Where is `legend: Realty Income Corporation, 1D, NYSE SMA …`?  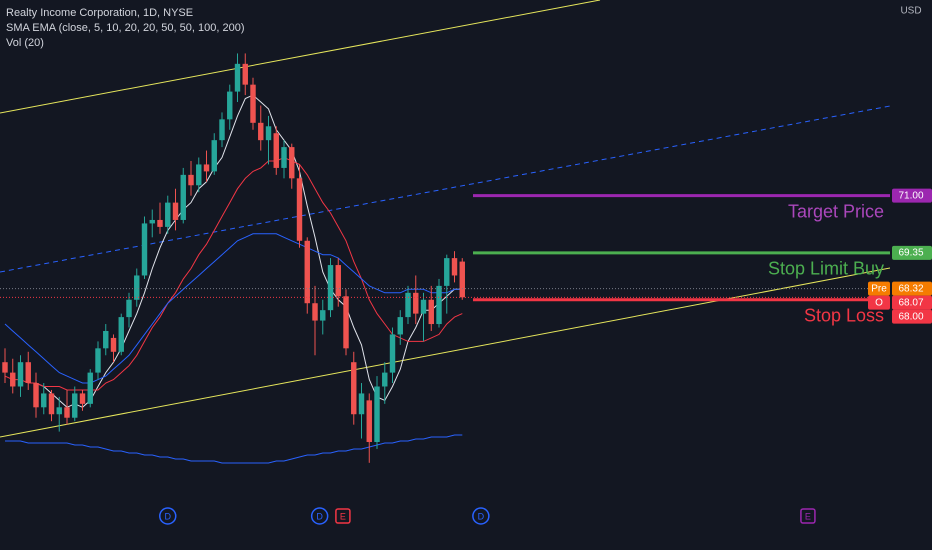
legend: Realty Income Corporation, 1D, NYSE SMA … is located at coordinates (464, 27).